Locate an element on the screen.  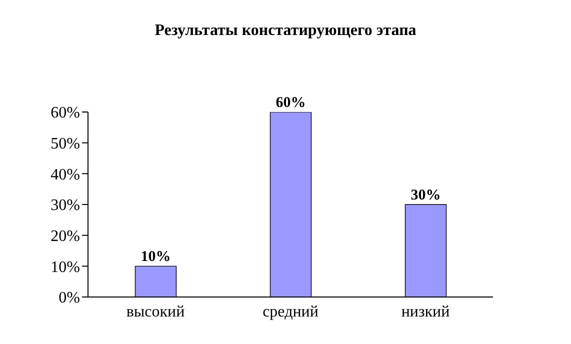
y-tick-label: 30% is located at coordinates (65, 205).